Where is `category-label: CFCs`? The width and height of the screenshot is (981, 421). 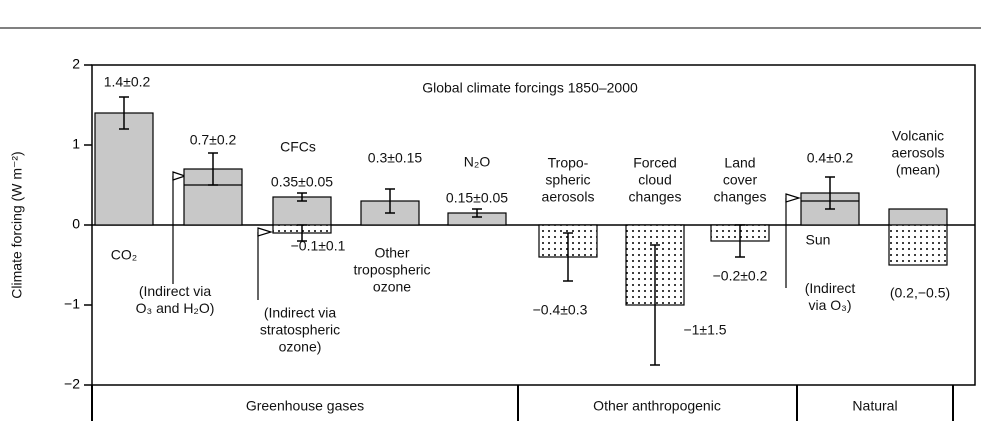
category-label: CFCs is located at coordinates (298, 146).